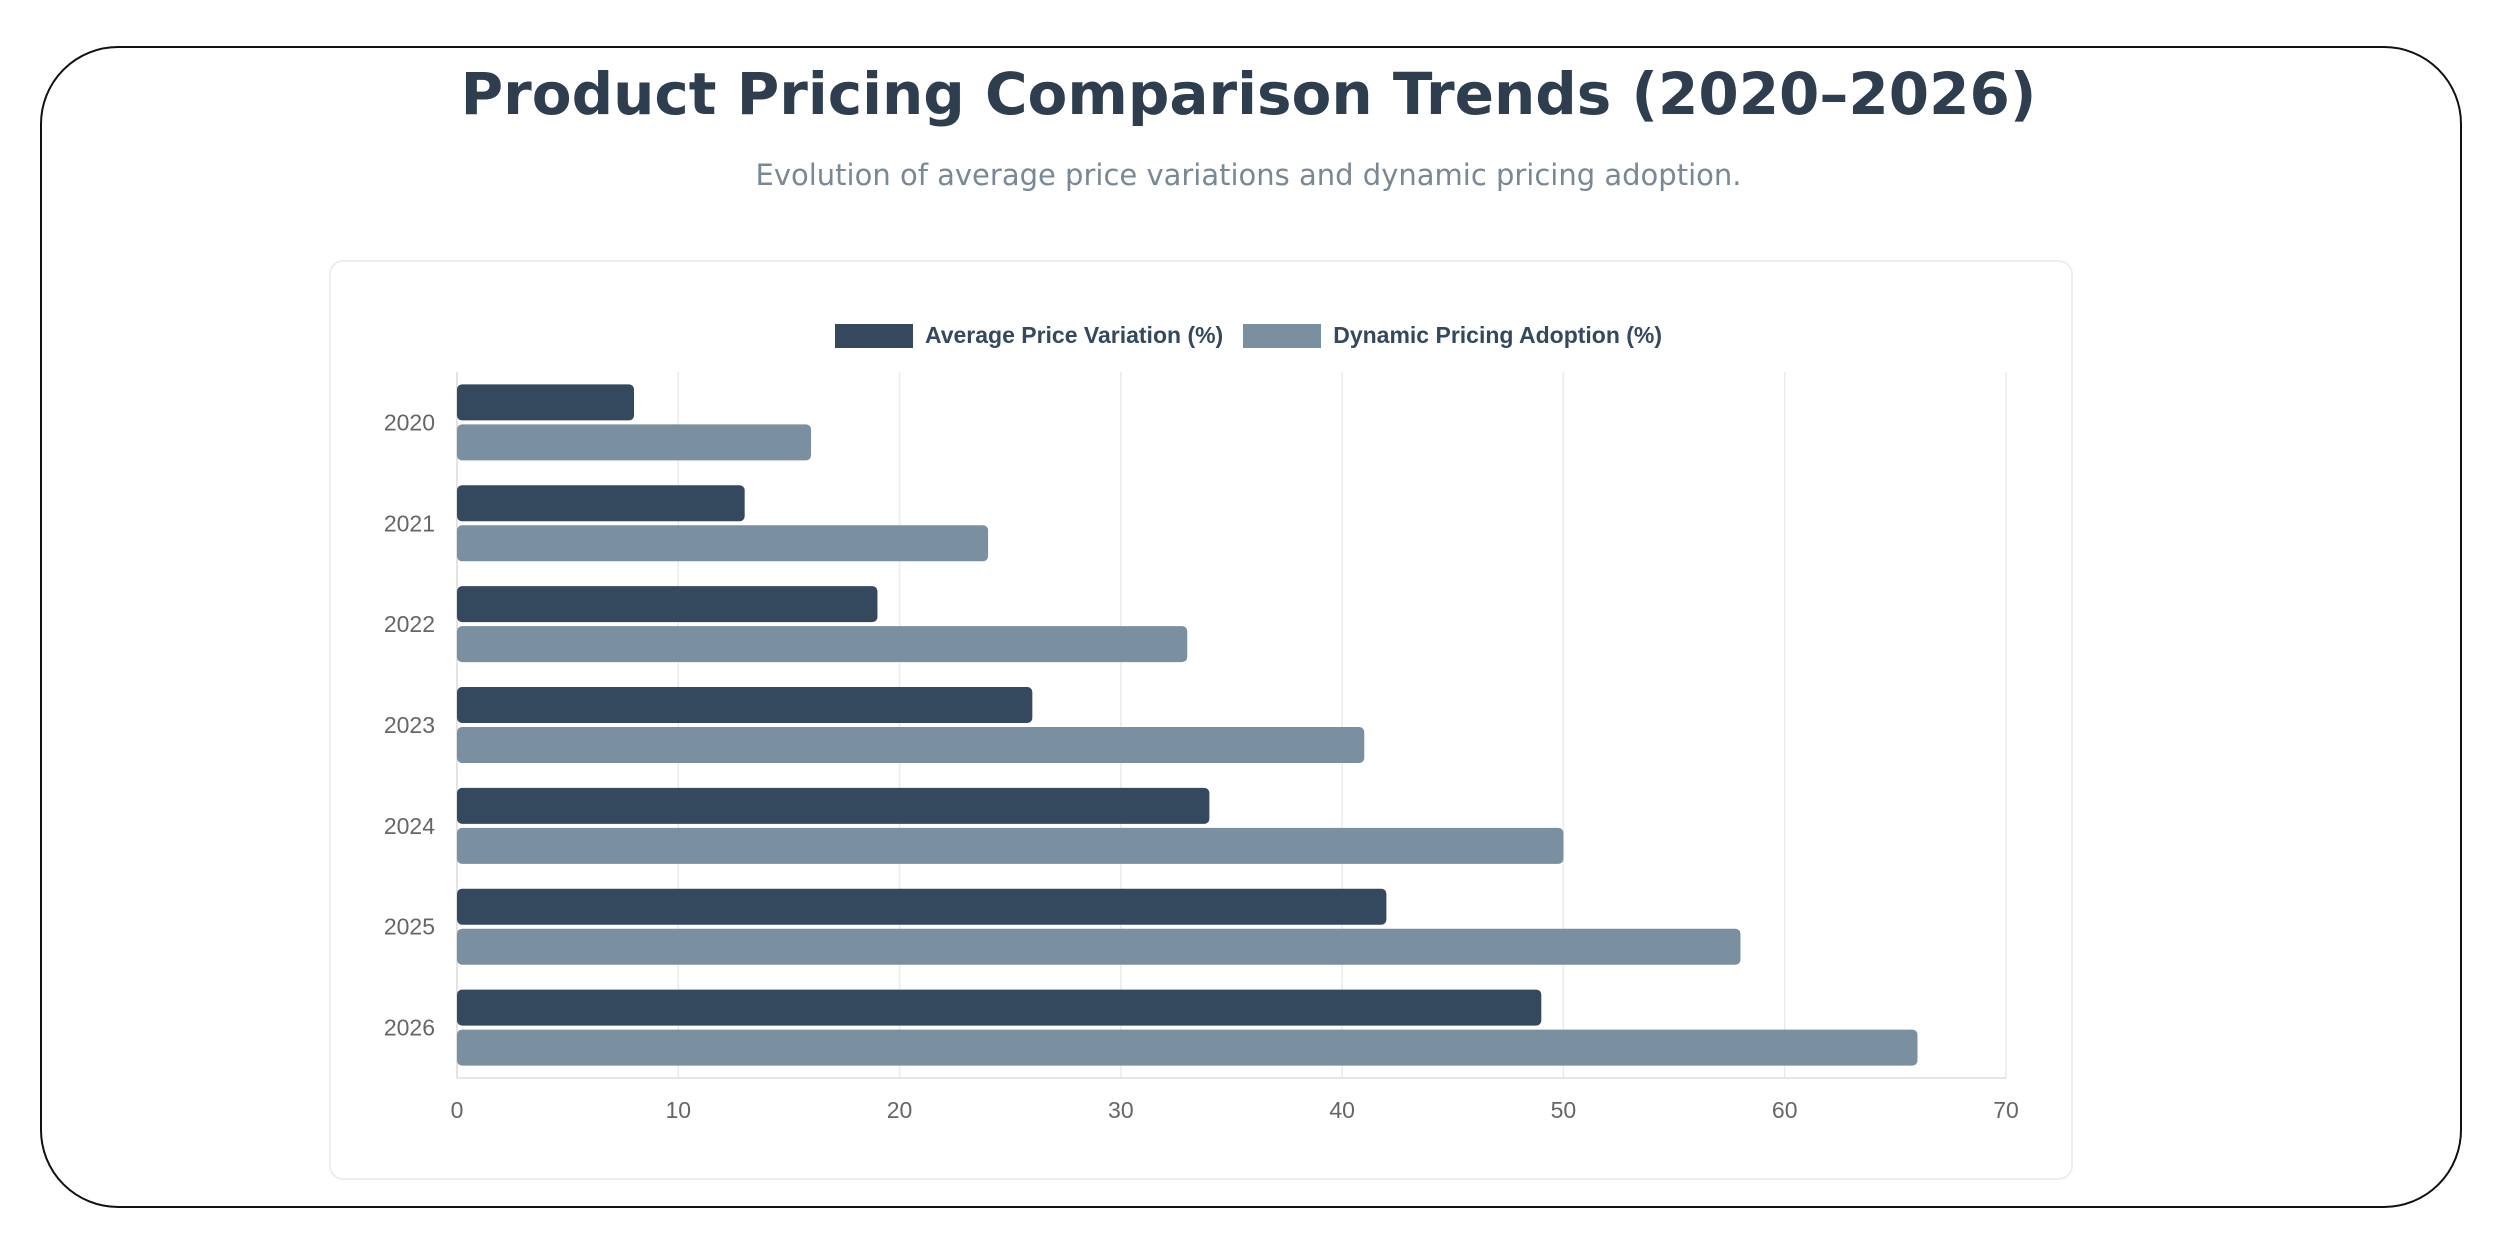  Describe the element at coordinates (900, 1110) in the screenshot. I see `x-tick-label: 20` at that location.